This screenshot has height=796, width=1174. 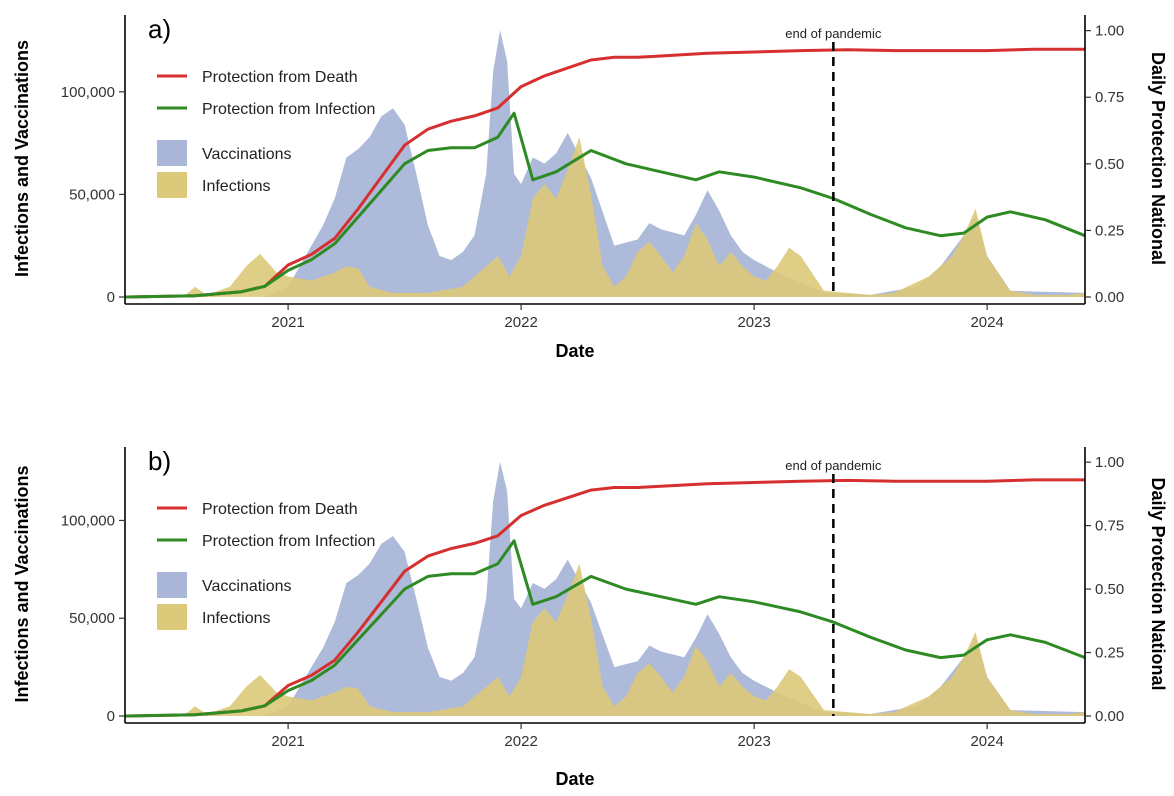 What do you see at coordinates (159, 461) in the screenshot?
I see `panel-label: b)` at bounding box center [159, 461].